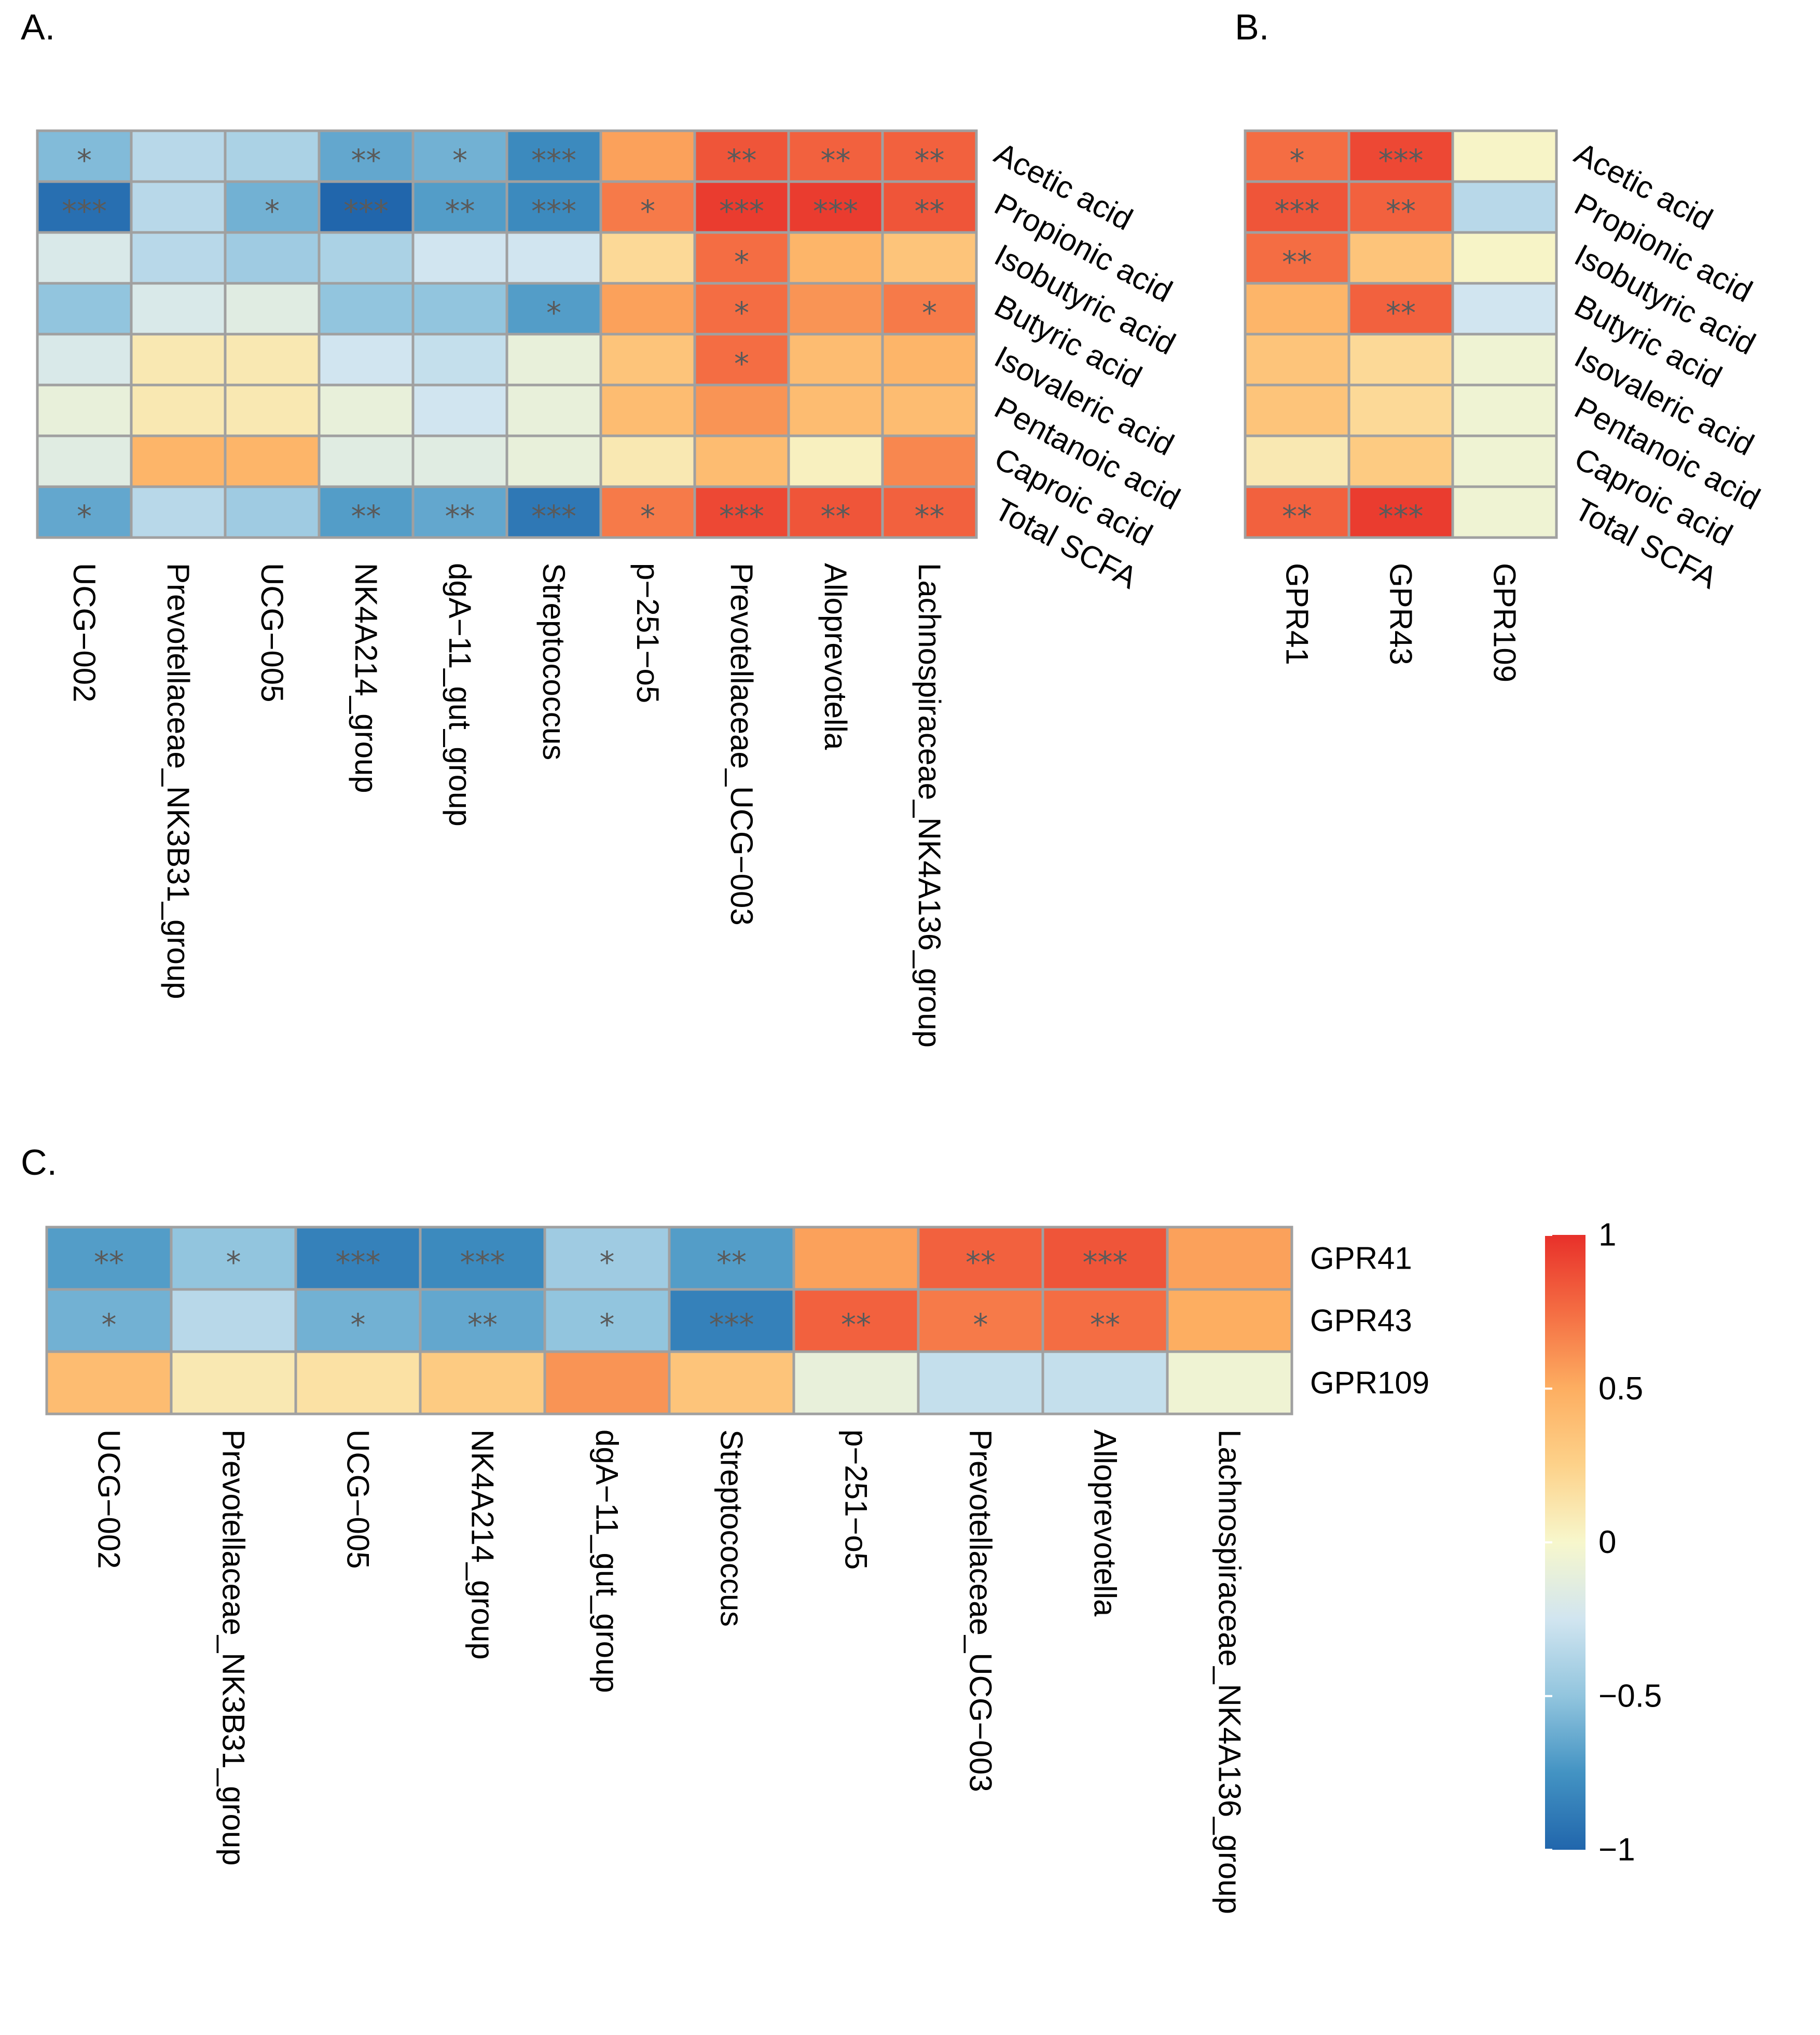  I want to click on heatmap-a-column-label-ucg-005: UCG−005, so click(272, 632).